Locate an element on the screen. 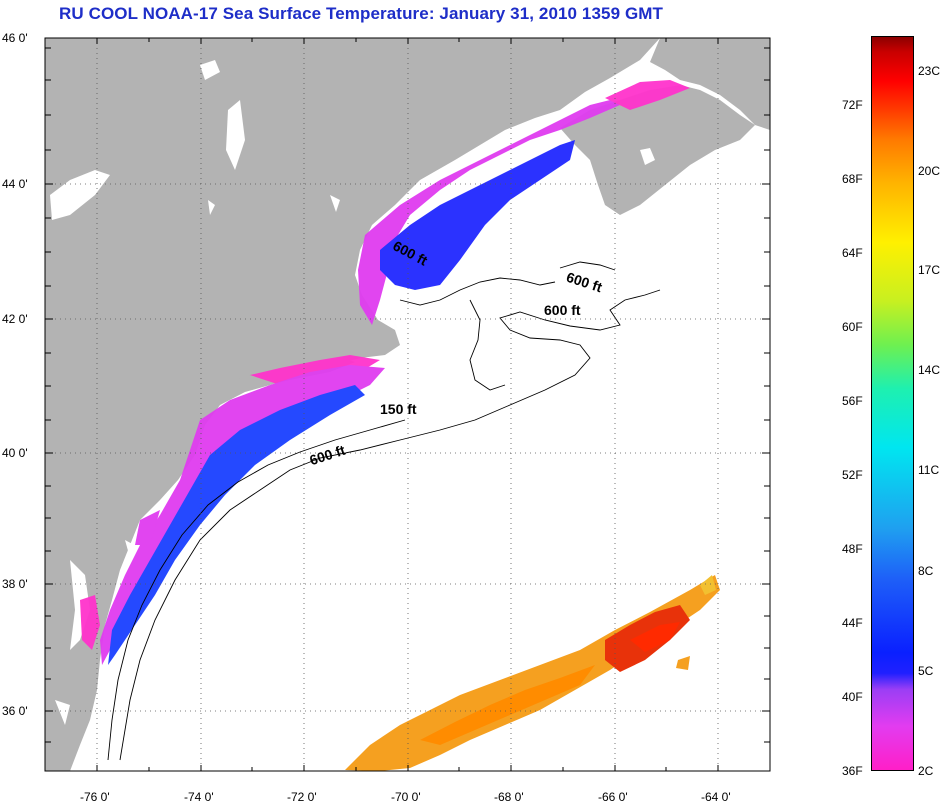 The width and height of the screenshot is (944, 809). colorbar-label-44f: 44F is located at coordinates (852, 623).